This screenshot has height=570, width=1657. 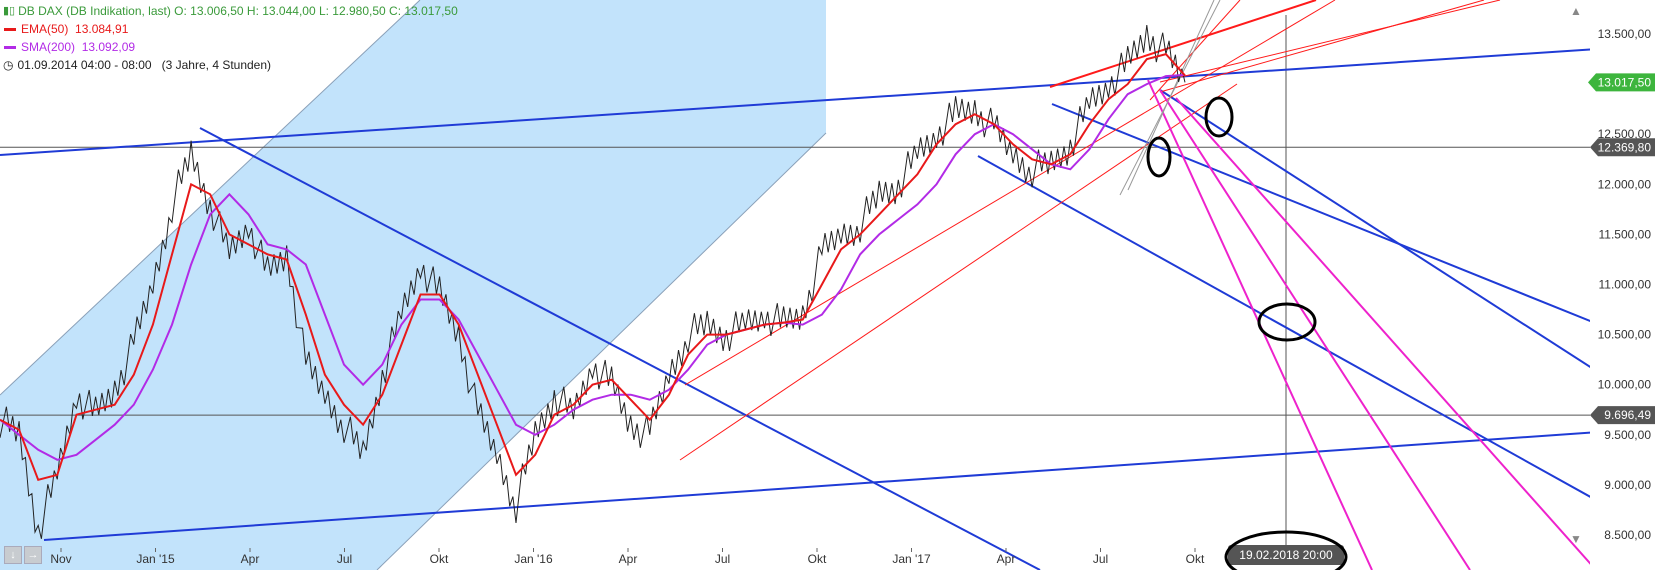 What do you see at coordinates (45, 29) in the screenshot?
I see `ema-label: EMA(50)` at bounding box center [45, 29].